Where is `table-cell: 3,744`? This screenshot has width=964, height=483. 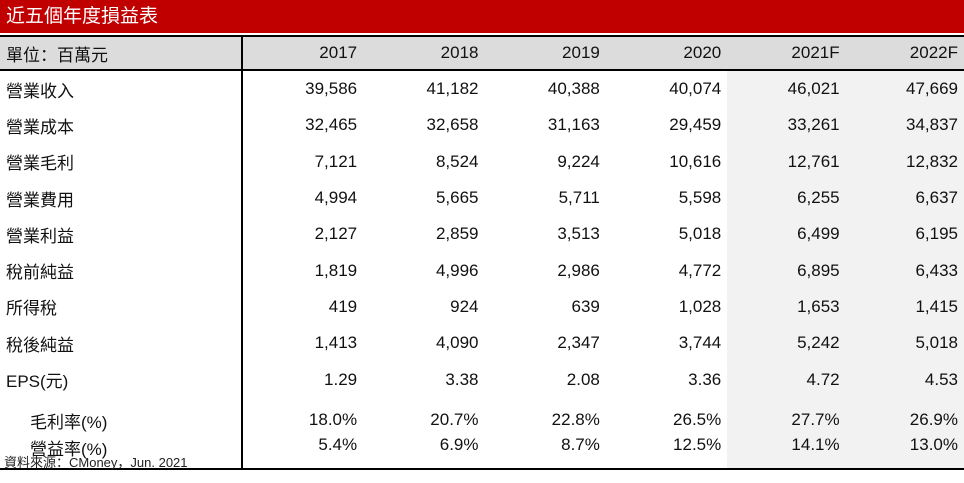
table-cell: 3,744 is located at coordinates (700, 343).